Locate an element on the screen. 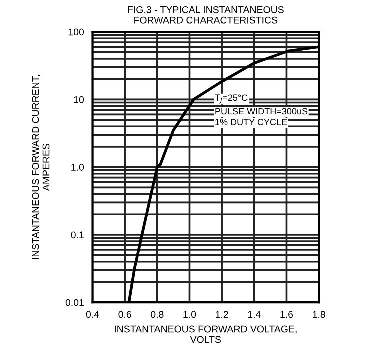 The height and width of the screenshot is (356, 371). annotation: T$_{J}$=25°C is located at coordinates (231, 99).